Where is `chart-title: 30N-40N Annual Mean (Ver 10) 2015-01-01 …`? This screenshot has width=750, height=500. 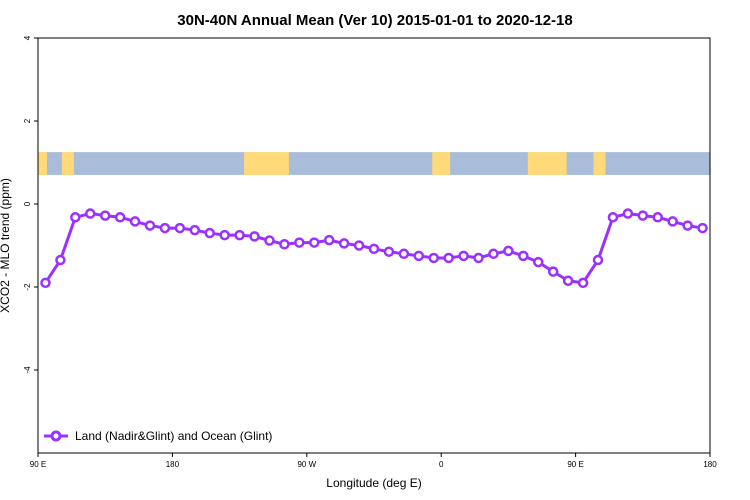 chart-title: 30N-40N Annual Mean (Ver 10) 2015-01-01 … is located at coordinates (374, 20).